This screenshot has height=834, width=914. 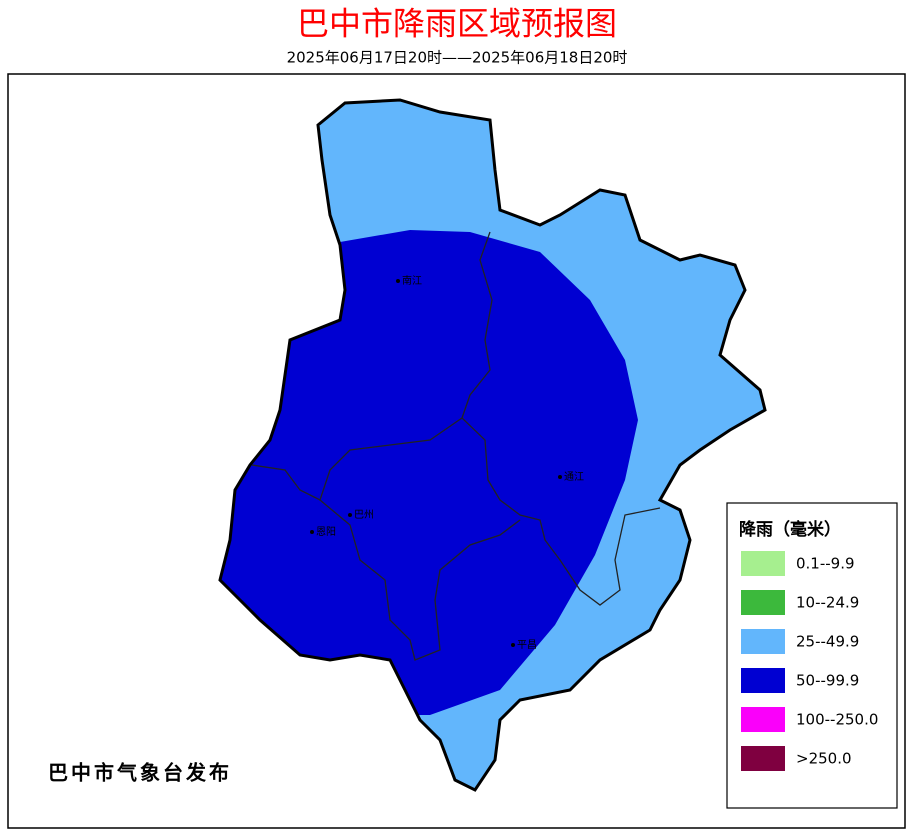 I want to click on map-title: 巴中市降雨区域预报图, so click(x=457, y=24).